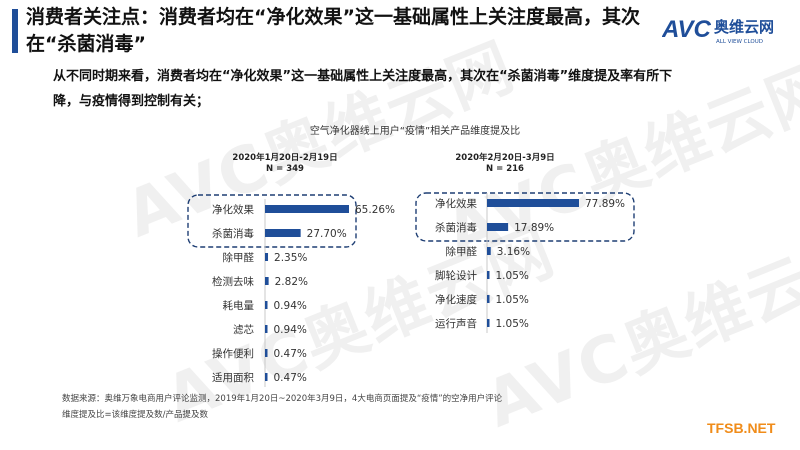  Describe the element at coordinates (739, 42) in the screenshot. I see `brand-logo-sub: ALL VIEW CLOUD` at that location.